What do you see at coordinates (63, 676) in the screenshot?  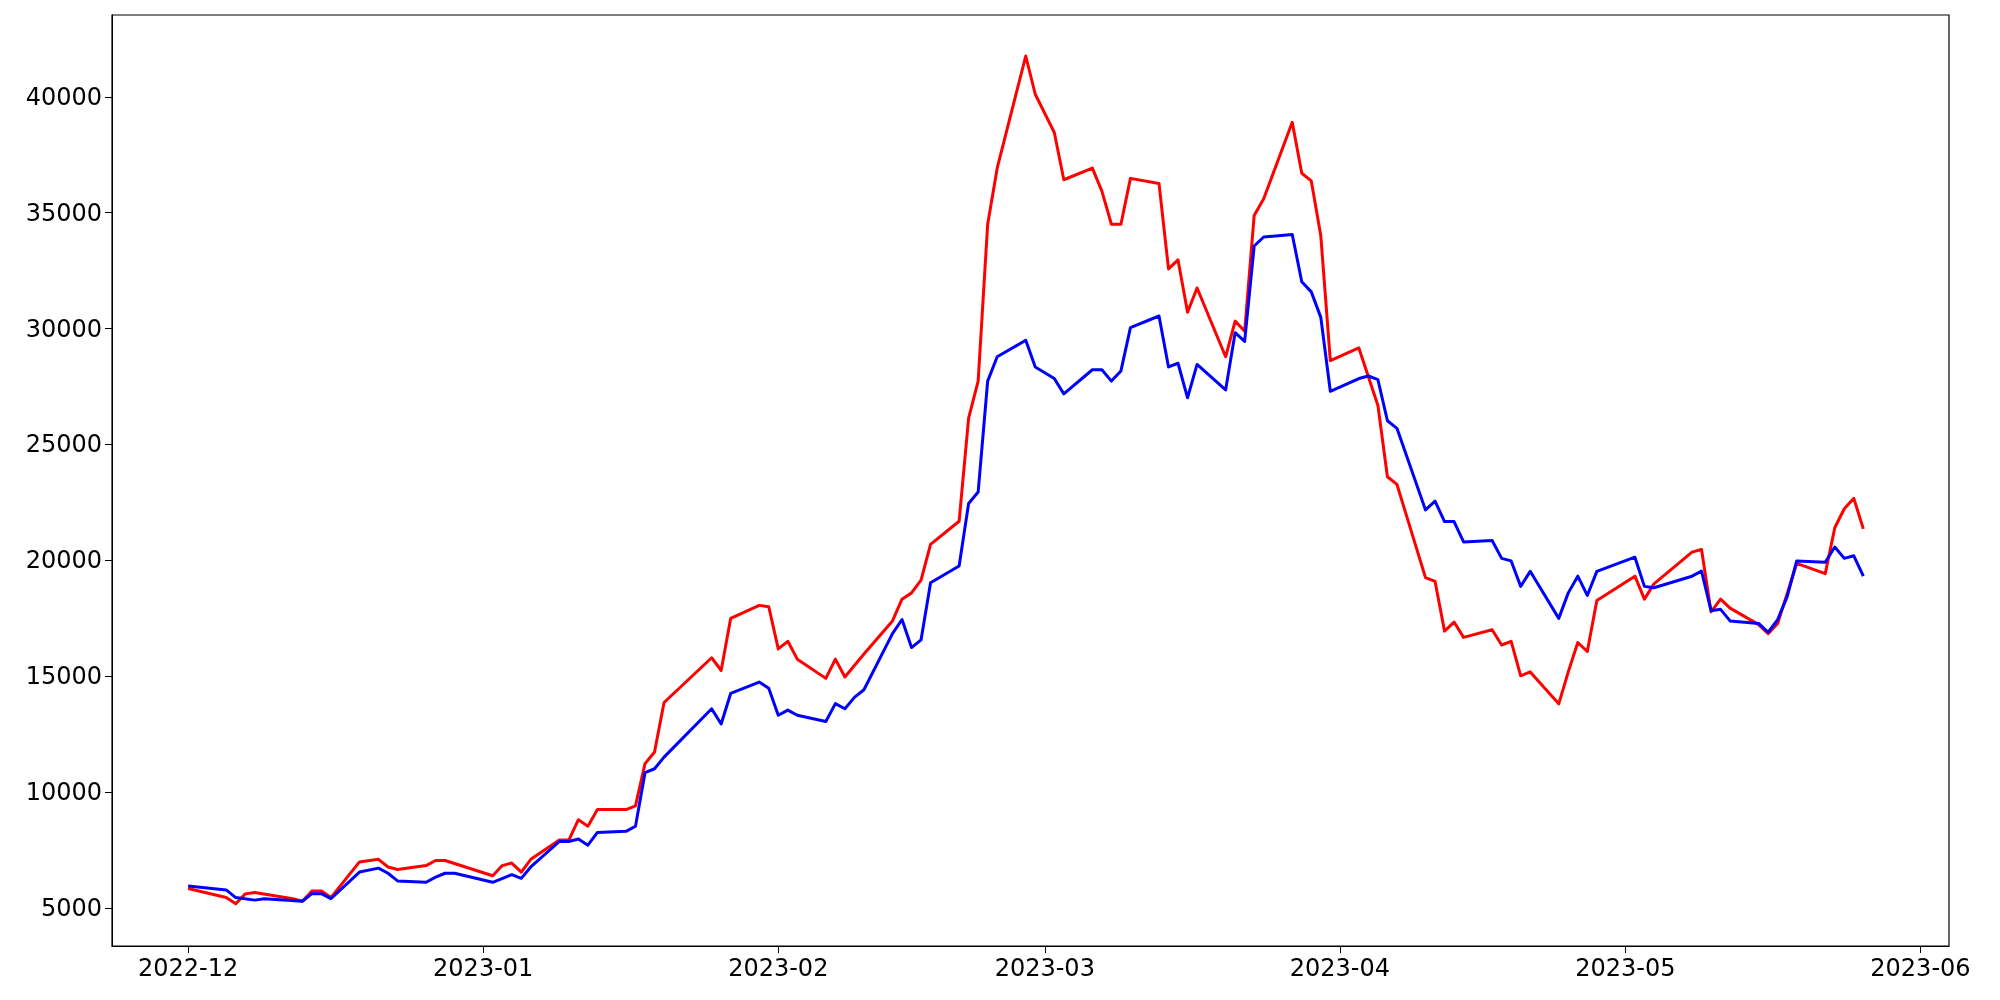 I see `y-tick-label: 15000` at bounding box center [63, 676].